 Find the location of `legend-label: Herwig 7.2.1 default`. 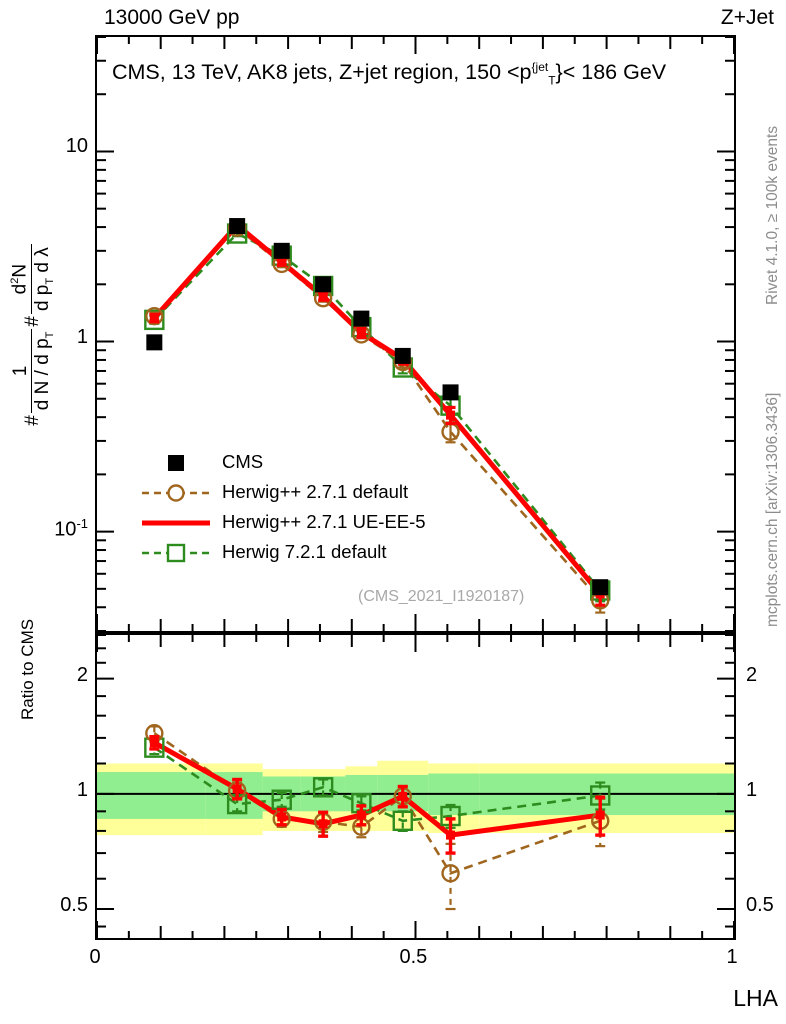

legend-label: Herwig 7.2.1 default is located at coordinates (304, 551).